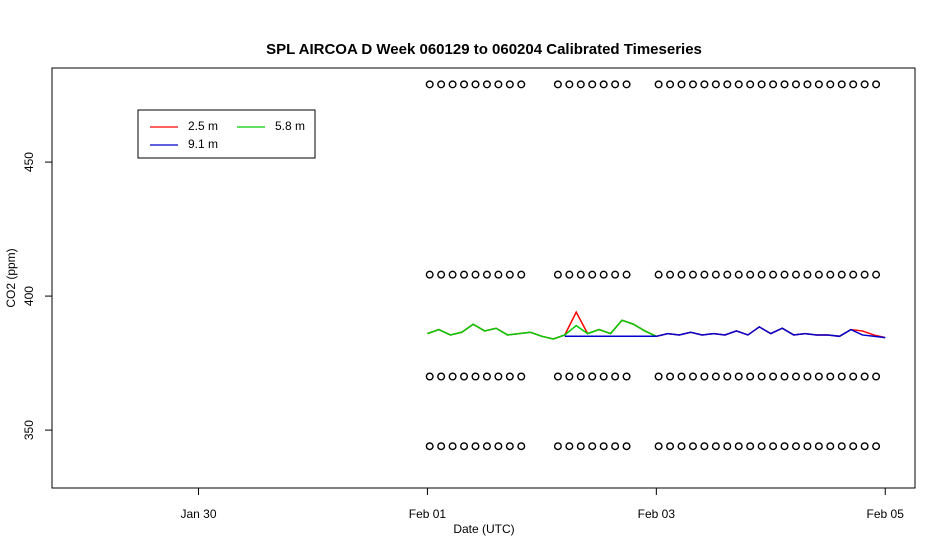 This screenshot has width=936, height=540. I want to click on x-axis-label: Date (UTC), so click(483, 529).